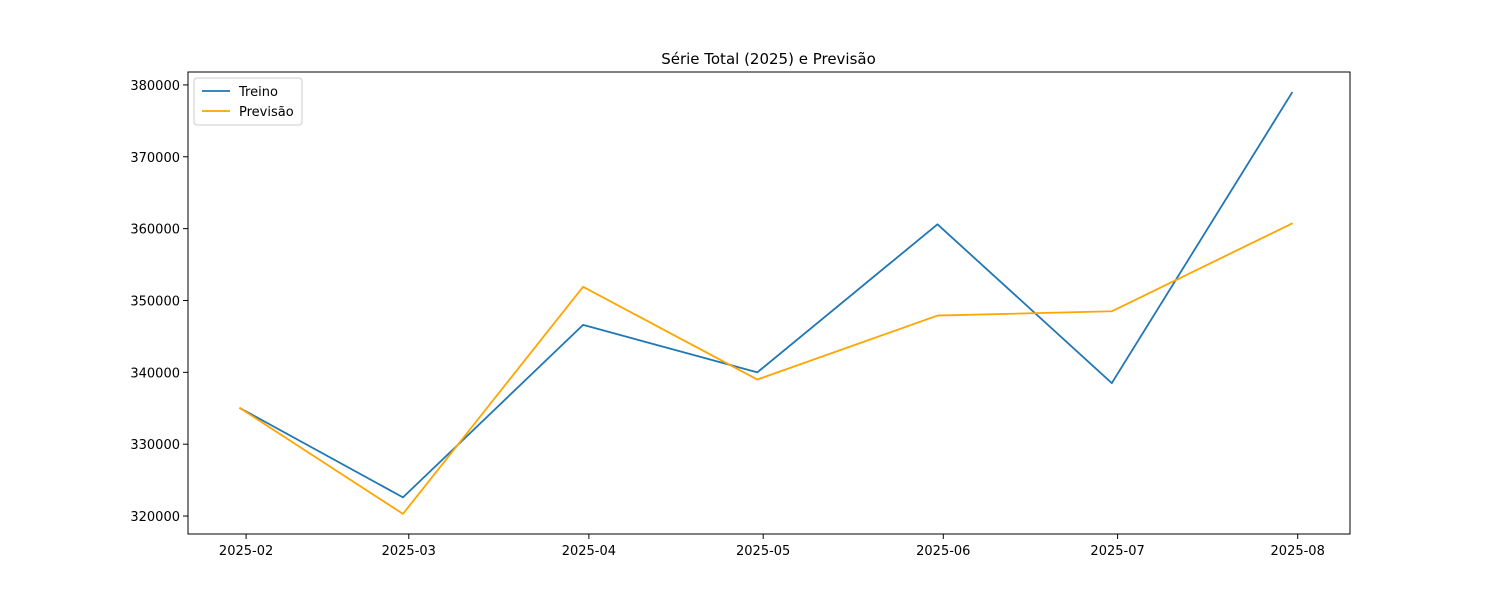  Describe the element at coordinates (155, 301) in the screenshot. I see `y-tick-label-3: 350000` at that location.